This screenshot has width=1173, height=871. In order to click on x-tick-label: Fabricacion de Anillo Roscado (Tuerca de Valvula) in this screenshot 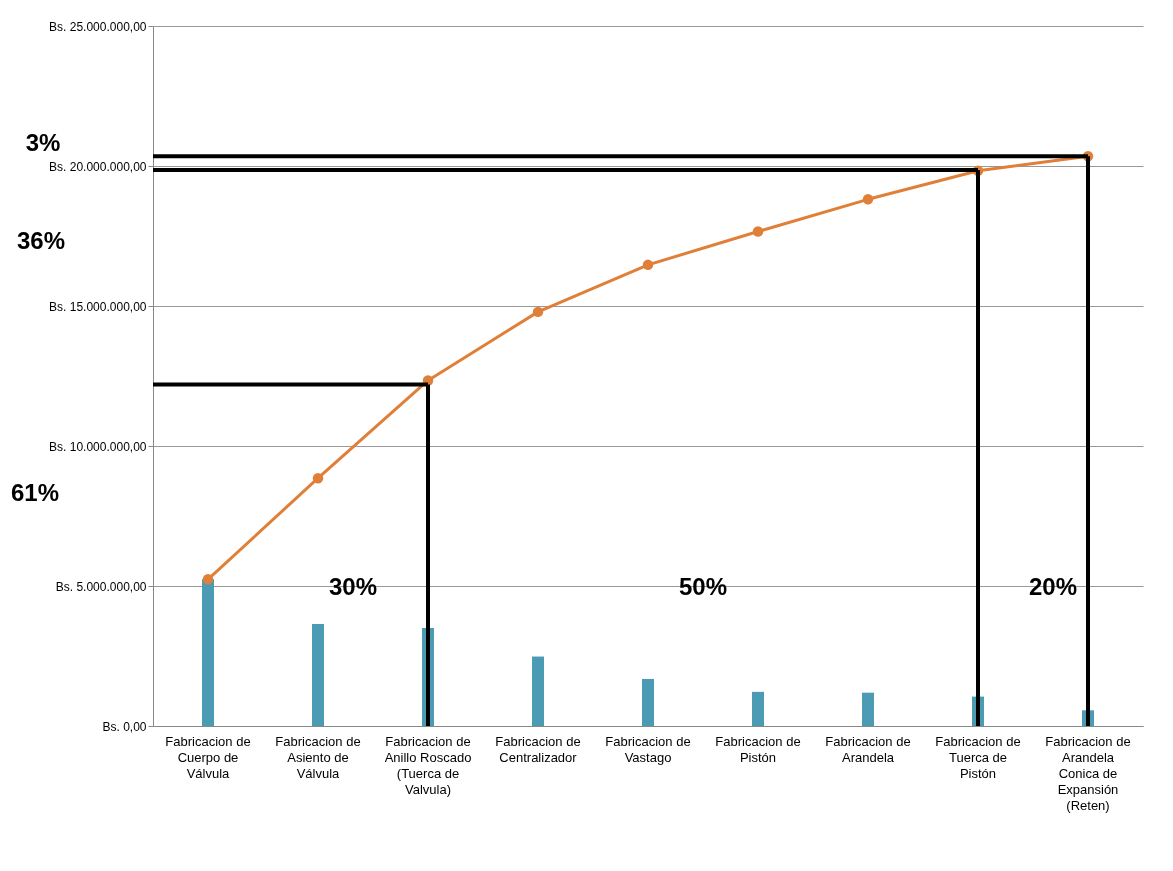, I will do `click(428, 765)`.